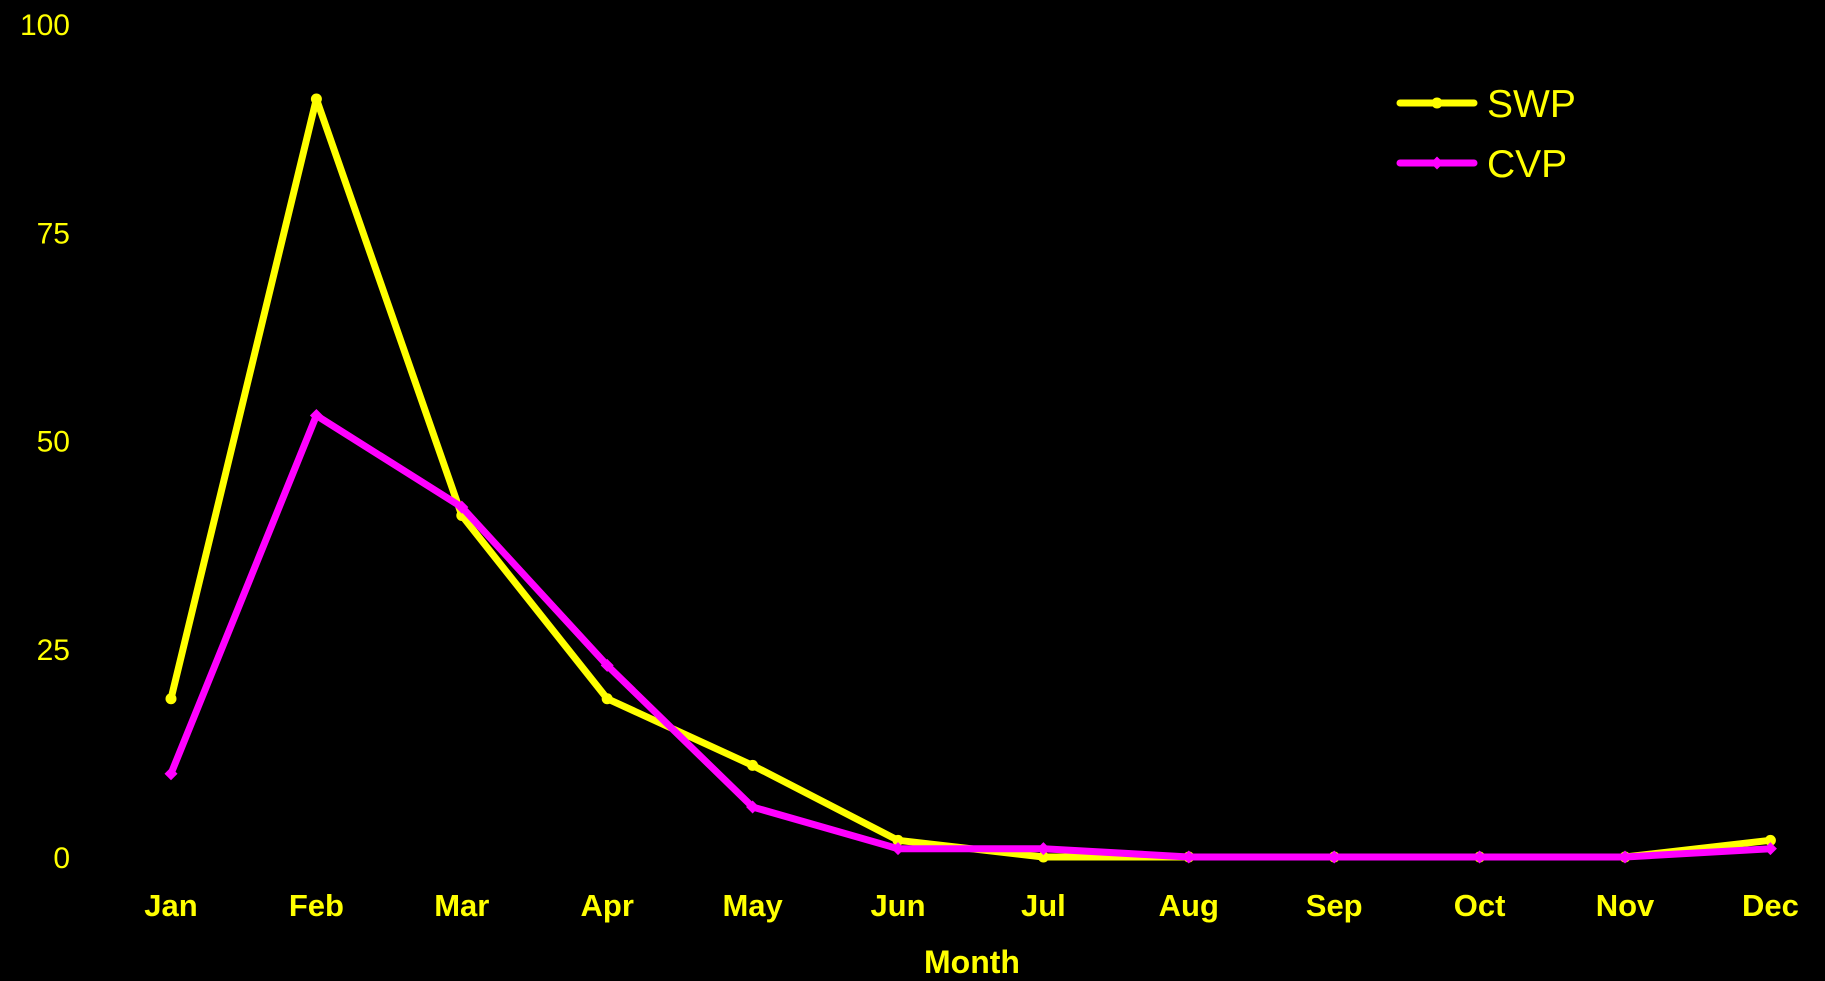 The height and width of the screenshot is (981, 1825). Describe the element at coordinates (971, 905) in the screenshot. I see `x-axis-ticks: Jan Feb Mar Apr May Jun Jul Aug Sep Oct Nov Dec` at that location.